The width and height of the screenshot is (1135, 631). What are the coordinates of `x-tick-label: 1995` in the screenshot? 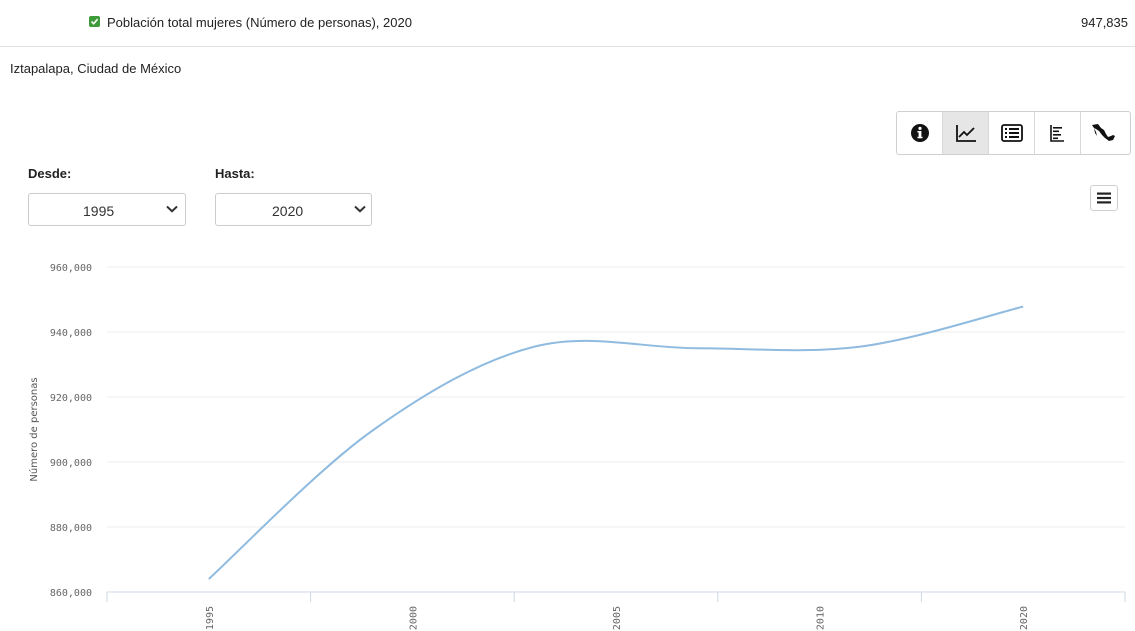 It's located at (210, 618).